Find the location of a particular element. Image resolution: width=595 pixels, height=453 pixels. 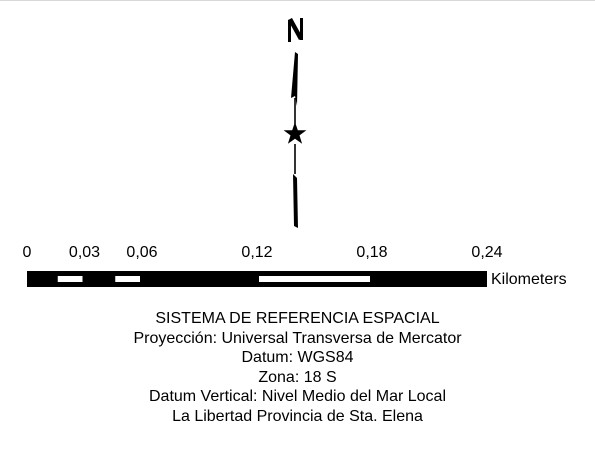

scale-tick-label: 0,06 is located at coordinates (142, 252).